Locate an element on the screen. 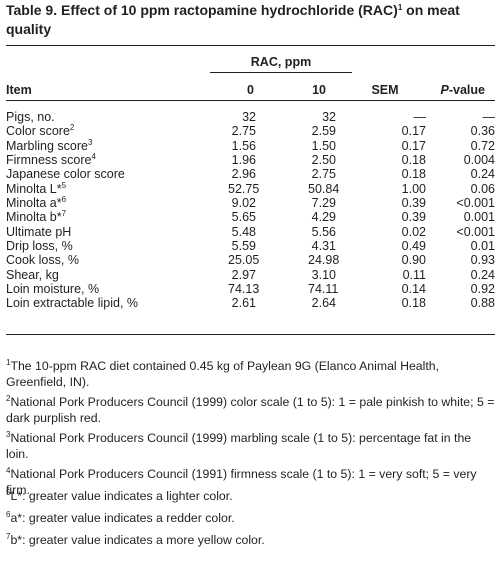  row-label: Ultimate pH is located at coordinates (117, 232).